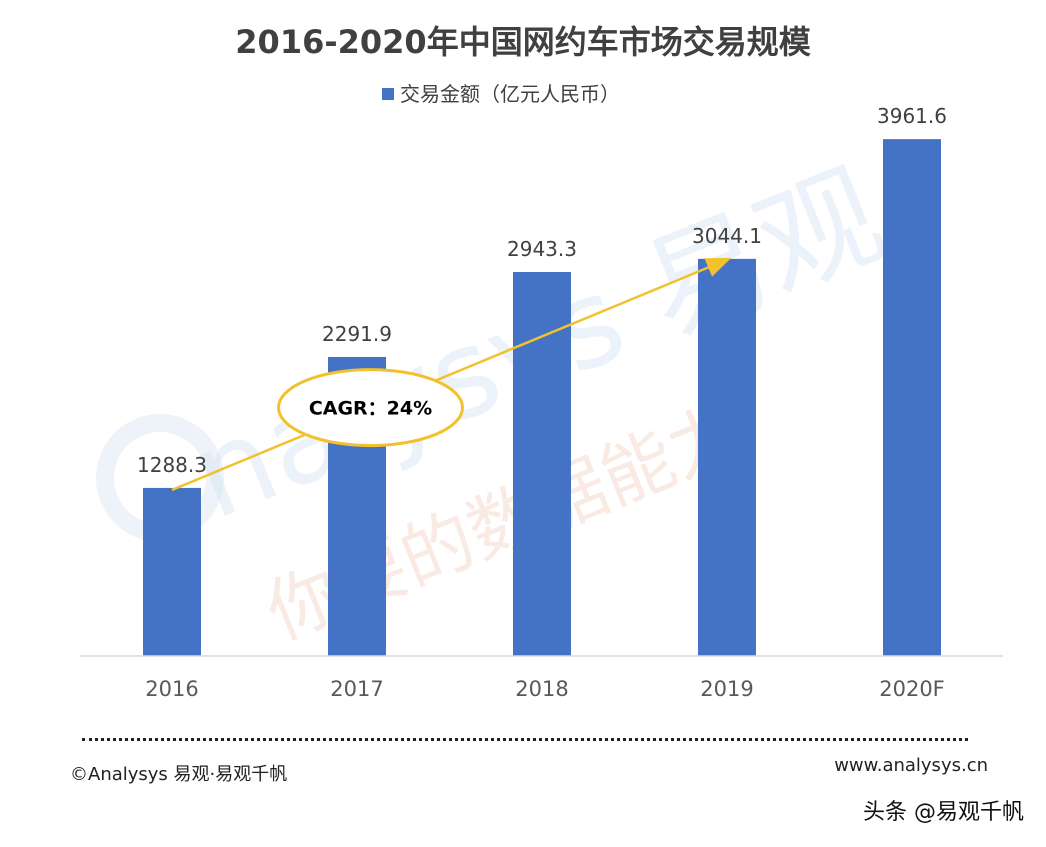 The image size is (1046, 847). I want to click on legend-label: 交易金额（亿元人民币）, so click(510, 94).